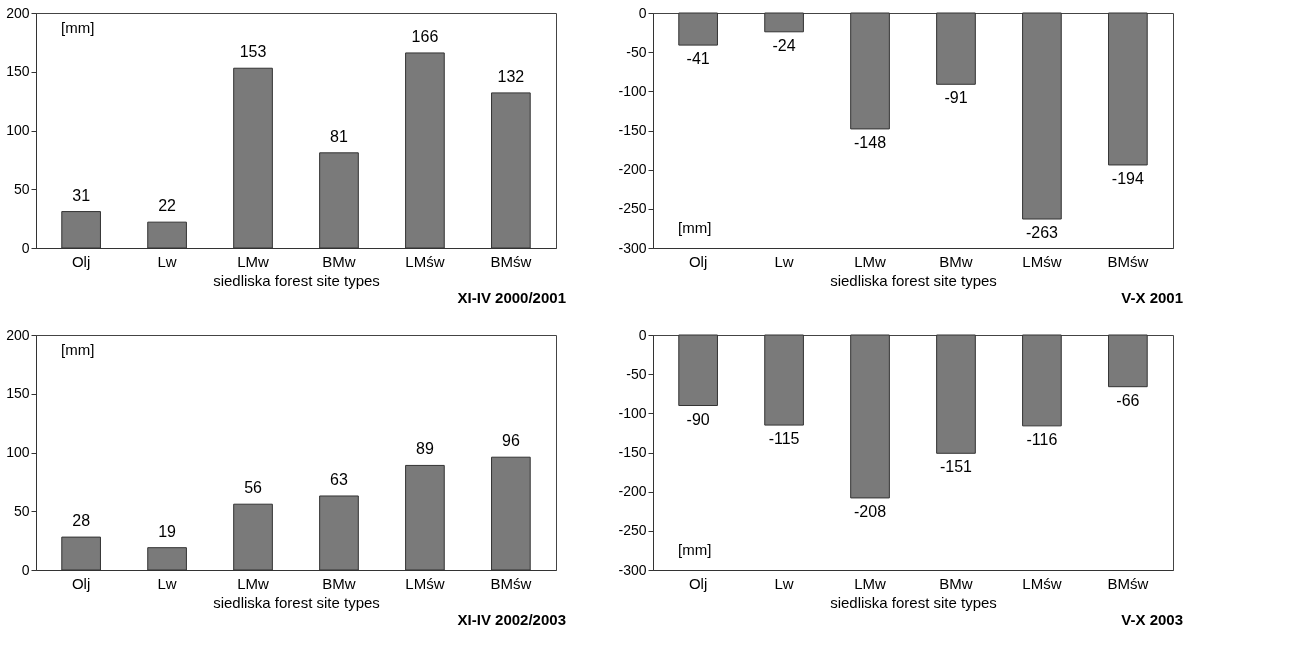 The width and height of the screenshot is (1292, 669). What do you see at coordinates (1152, 297) in the screenshot?
I see `text: V-X 2001` at bounding box center [1152, 297].